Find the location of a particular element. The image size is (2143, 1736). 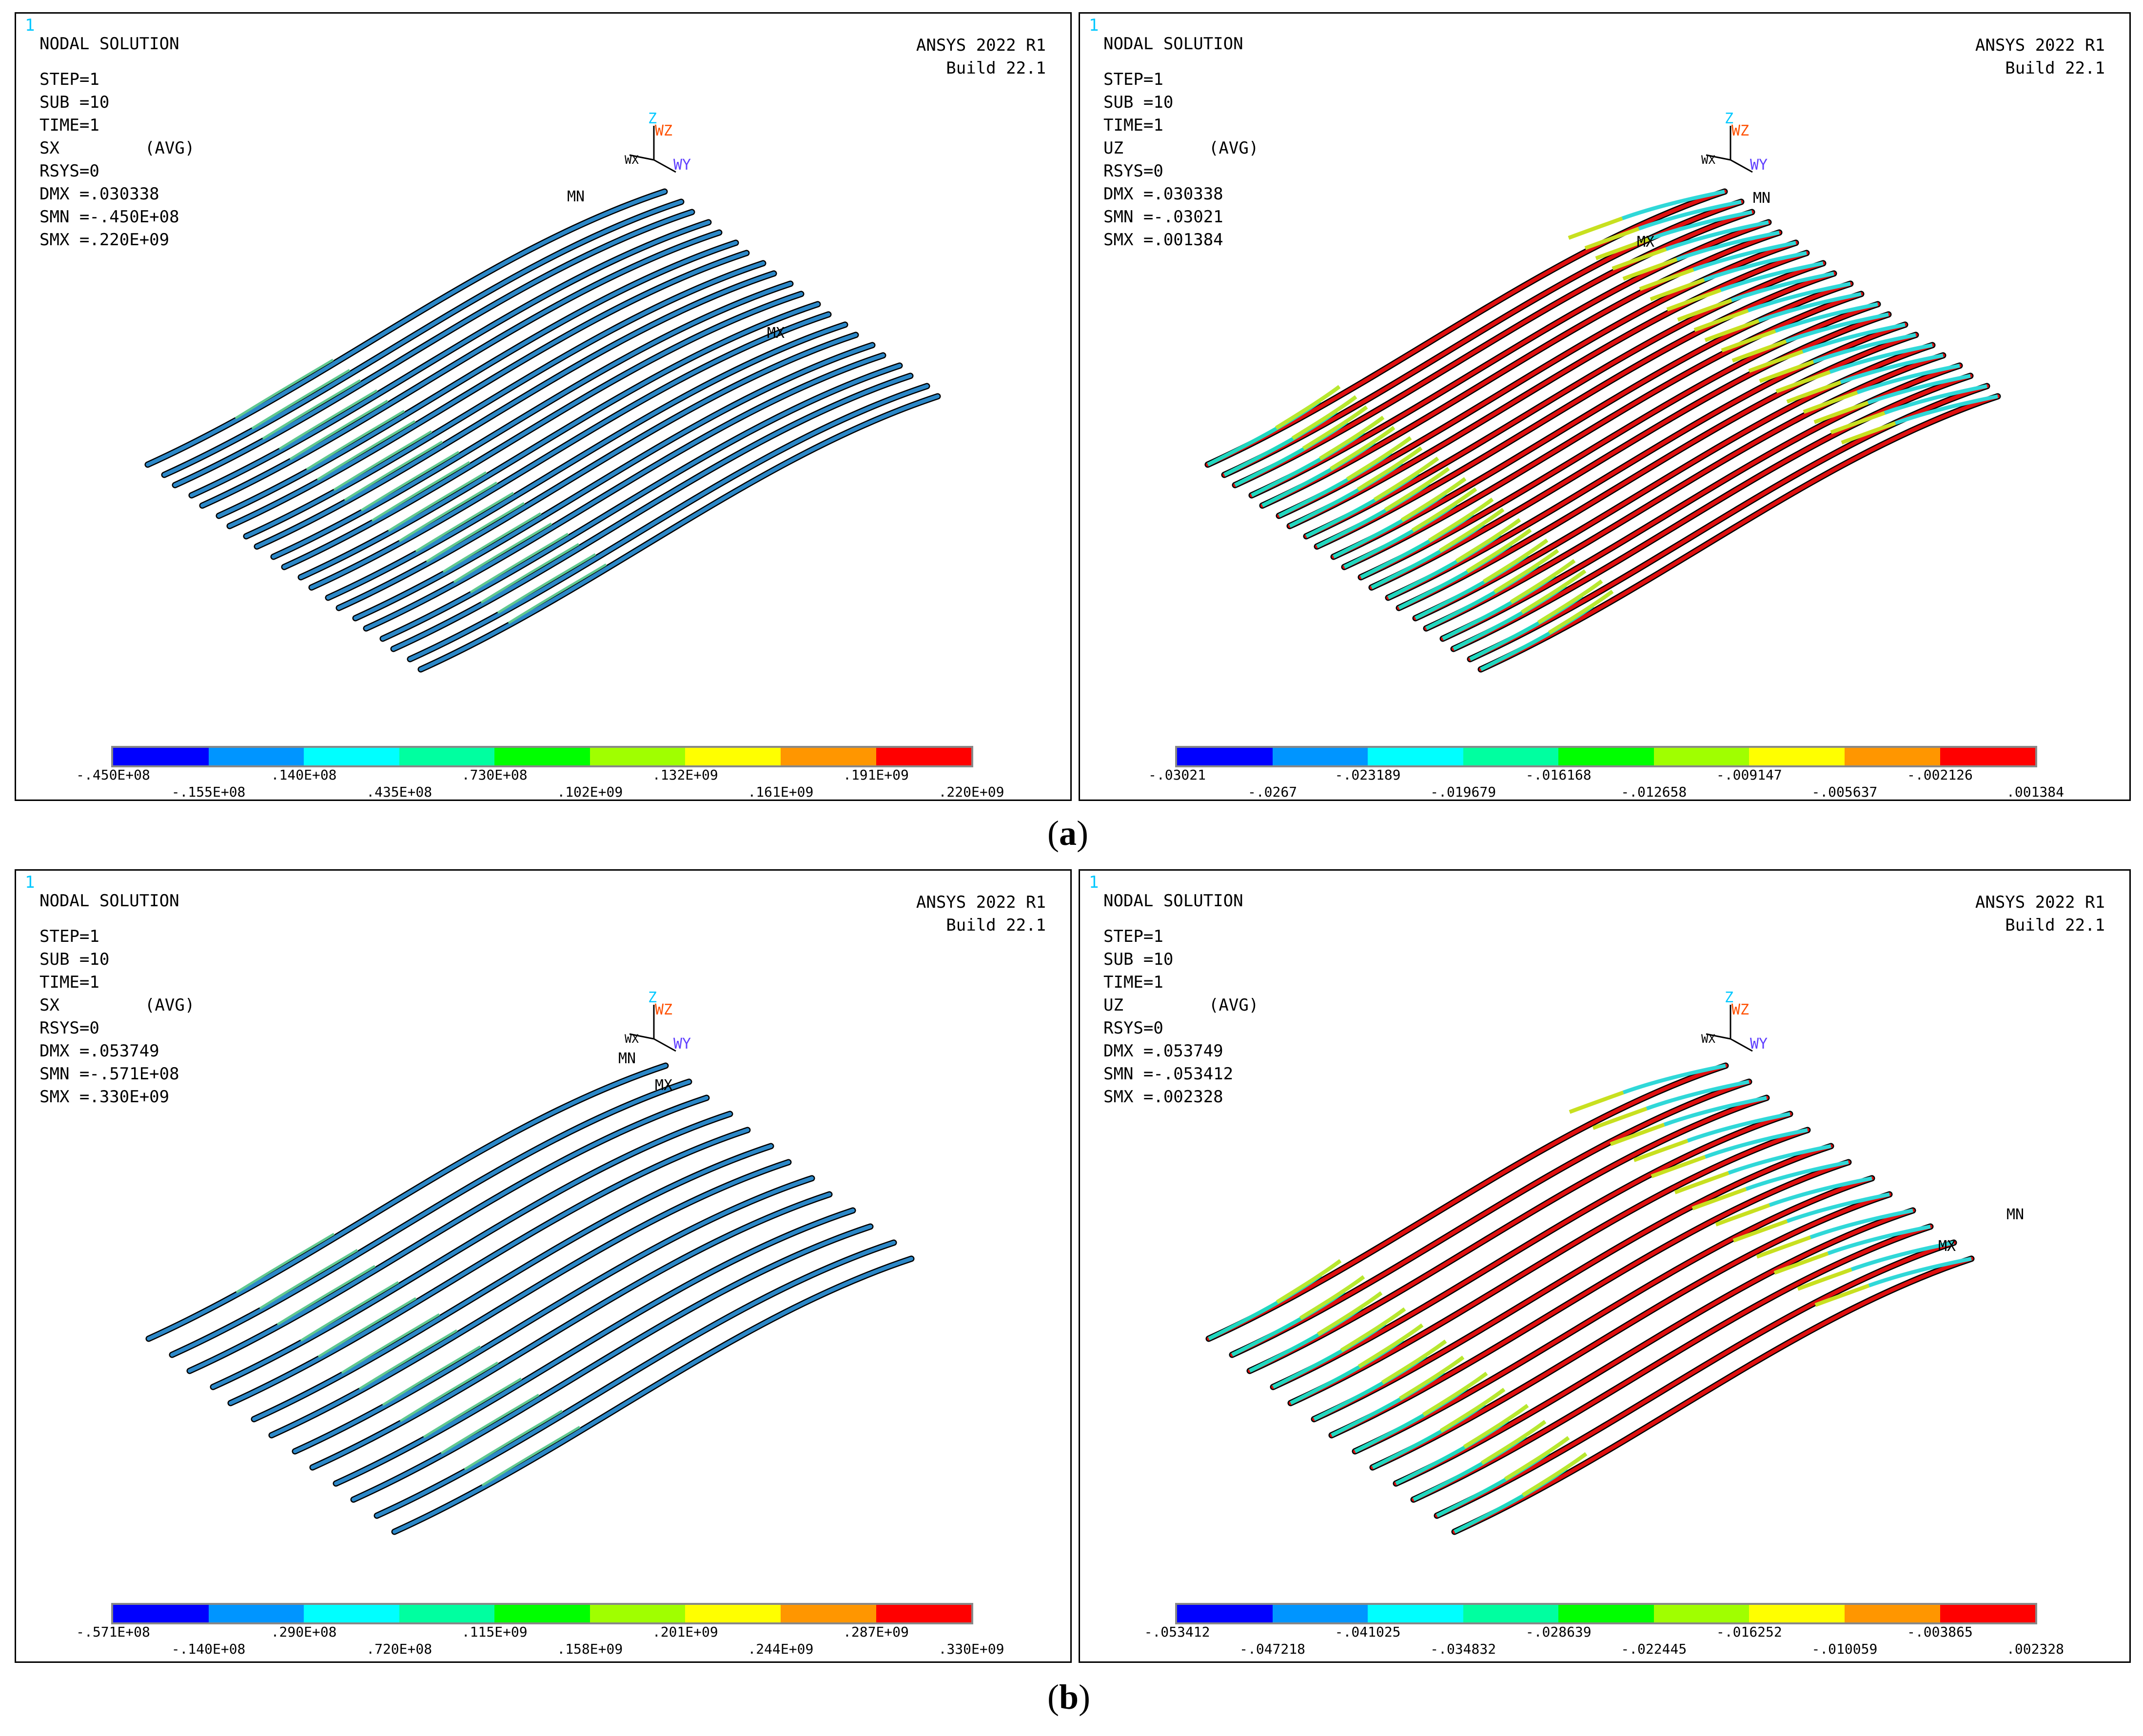

min-marker: MN is located at coordinates (2015, 1214).